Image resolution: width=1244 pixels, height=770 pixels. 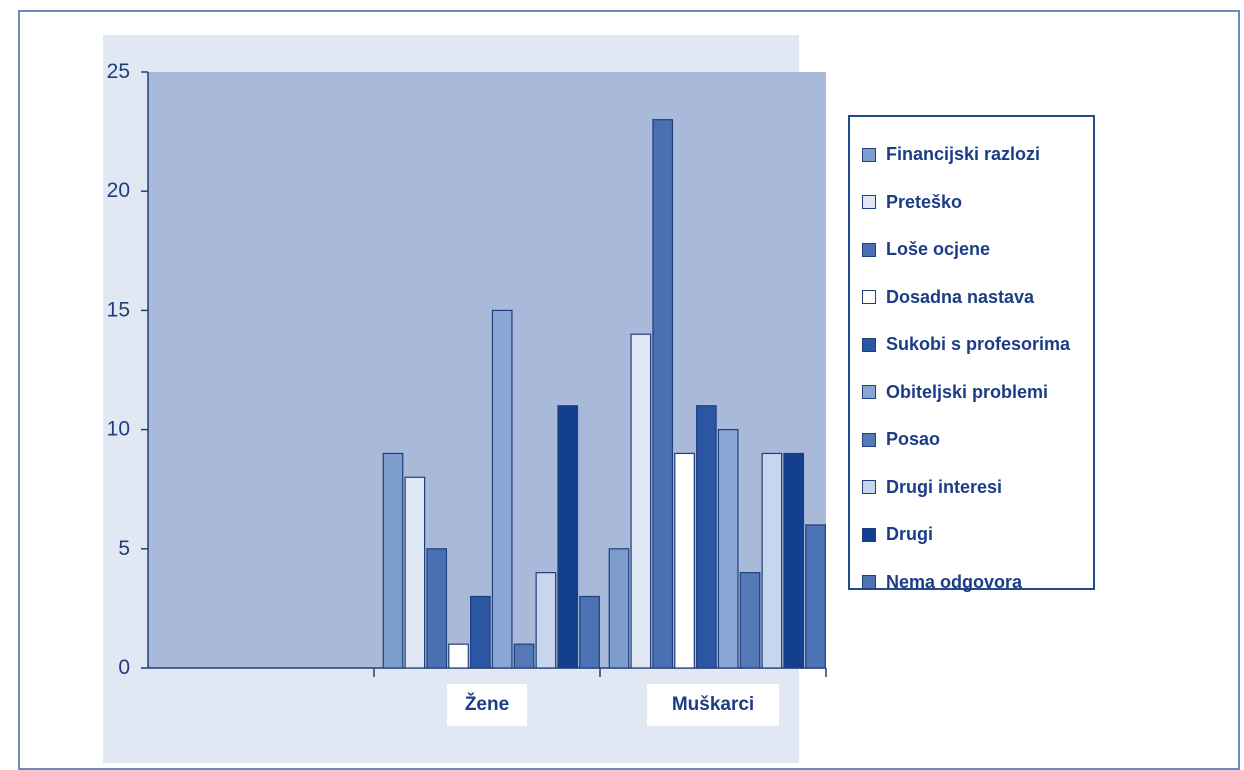 What do you see at coordinates (913, 439) in the screenshot?
I see `legend-label: Posao` at bounding box center [913, 439].